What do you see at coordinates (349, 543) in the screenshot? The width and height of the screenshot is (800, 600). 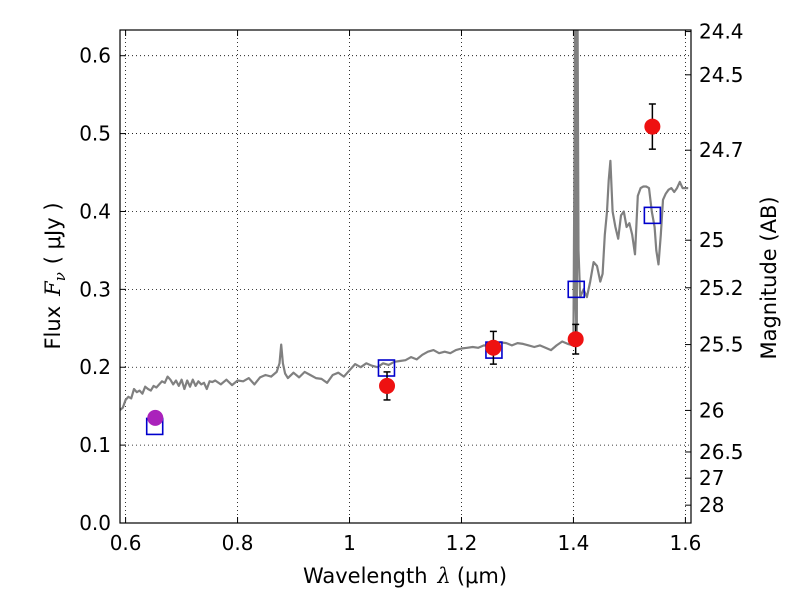 I see `x-tick-label: 1` at bounding box center [349, 543].